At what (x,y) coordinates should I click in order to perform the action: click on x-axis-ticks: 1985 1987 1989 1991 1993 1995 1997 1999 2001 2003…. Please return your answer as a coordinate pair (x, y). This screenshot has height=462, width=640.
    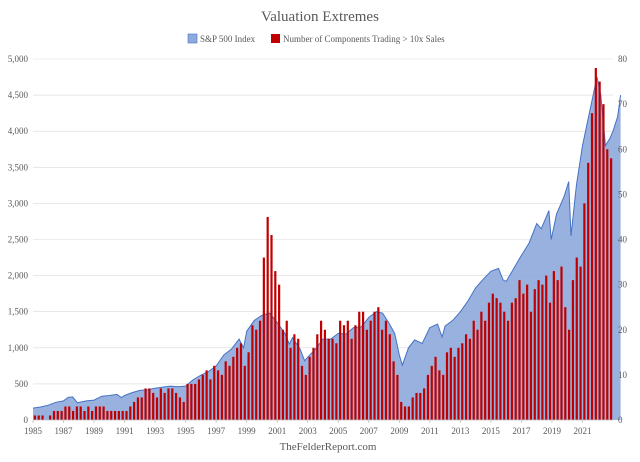
    Looking at the image, I should click on (307, 428).